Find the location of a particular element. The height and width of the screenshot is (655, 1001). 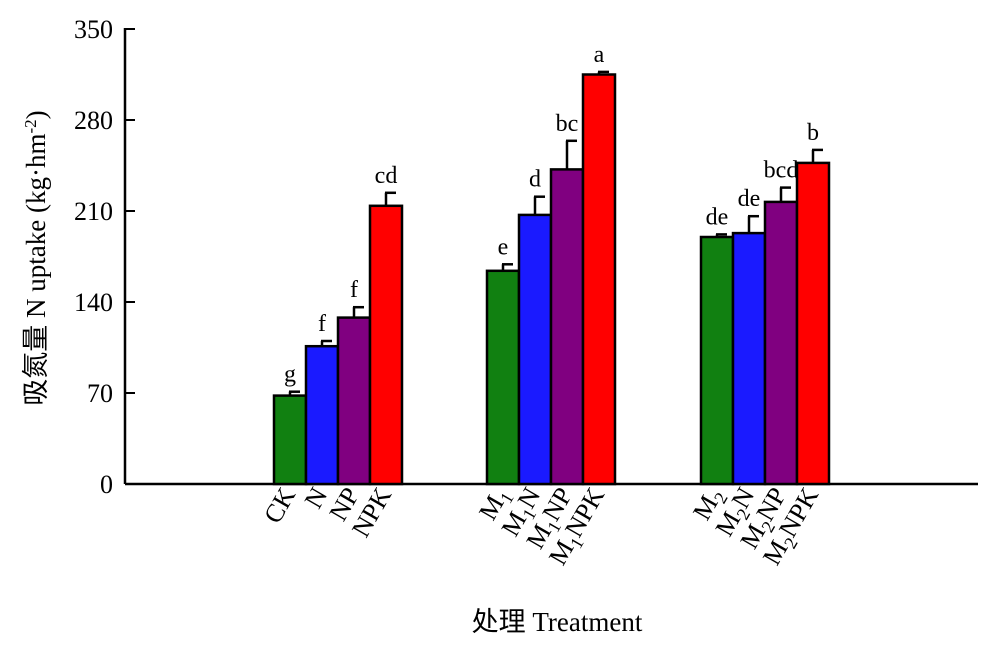

y-tick-label: 210 is located at coordinates (93, 211).